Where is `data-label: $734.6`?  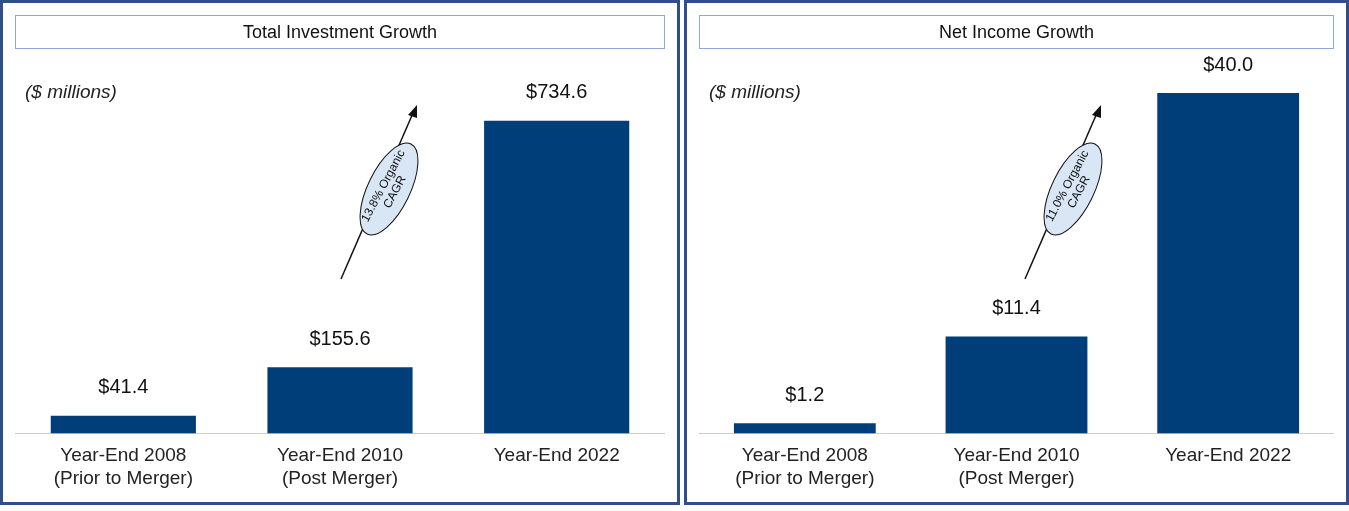
data-label: $734.6 is located at coordinates (557, 91).